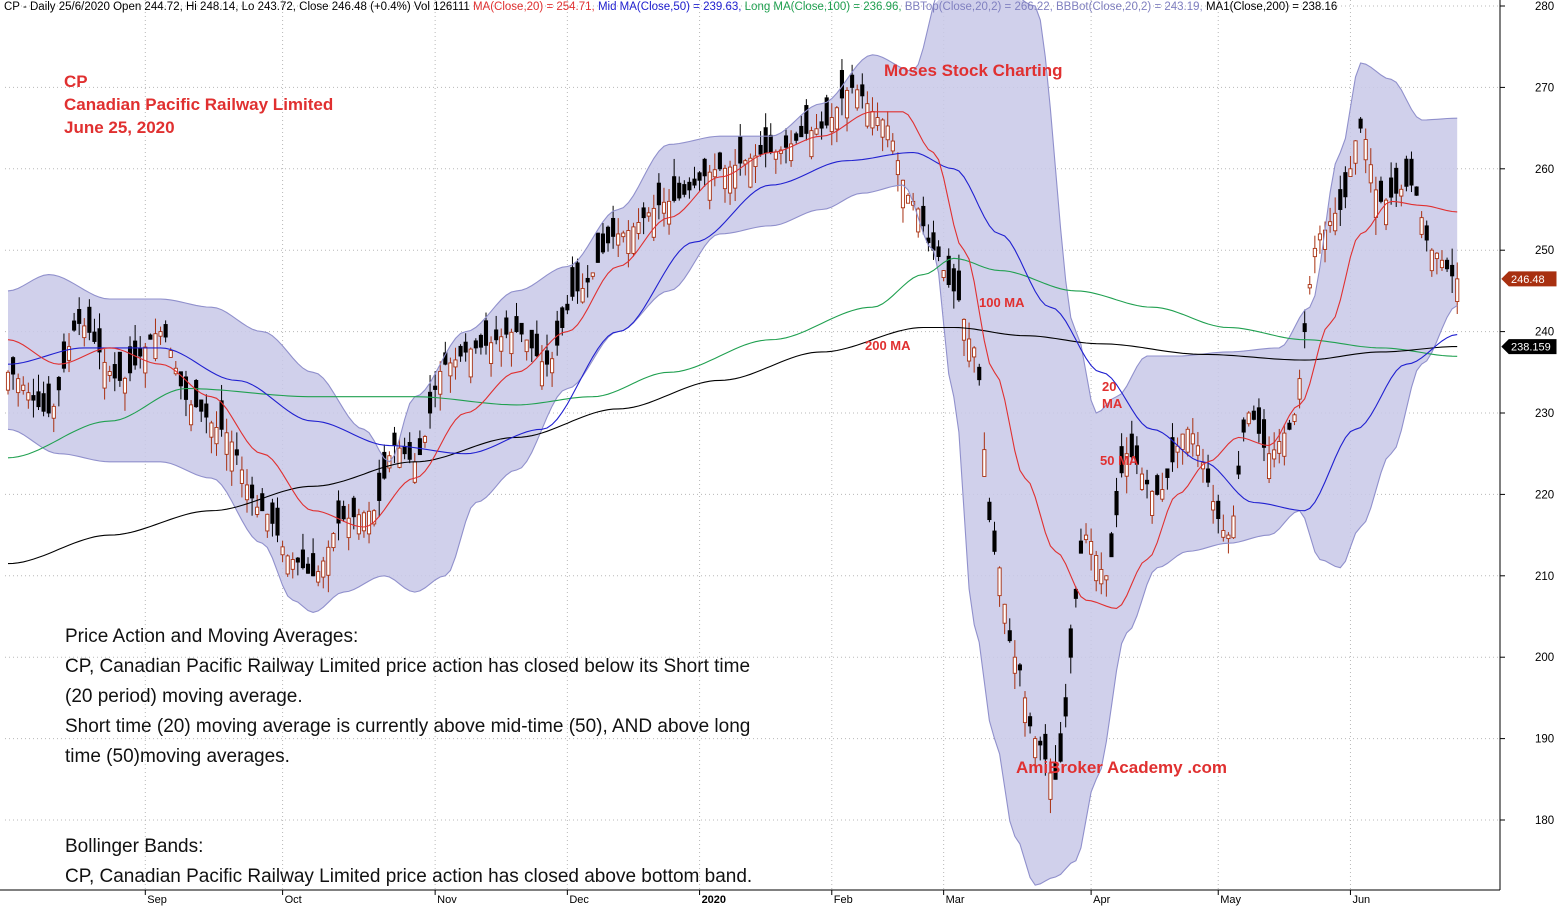 This screenshot has width=1561, height=908. Describe the element at coordinates (1271, 7) in the screenshot. I see `header-ma200: MA1(Close,200) = 238.16` at that location.